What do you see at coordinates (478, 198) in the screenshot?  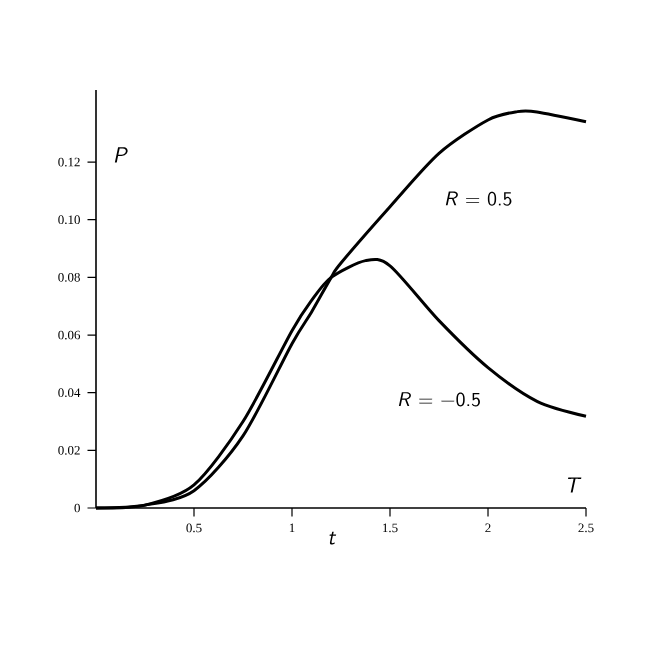 I see `series-label: R = 0.5` at bounding box center [478, 198].